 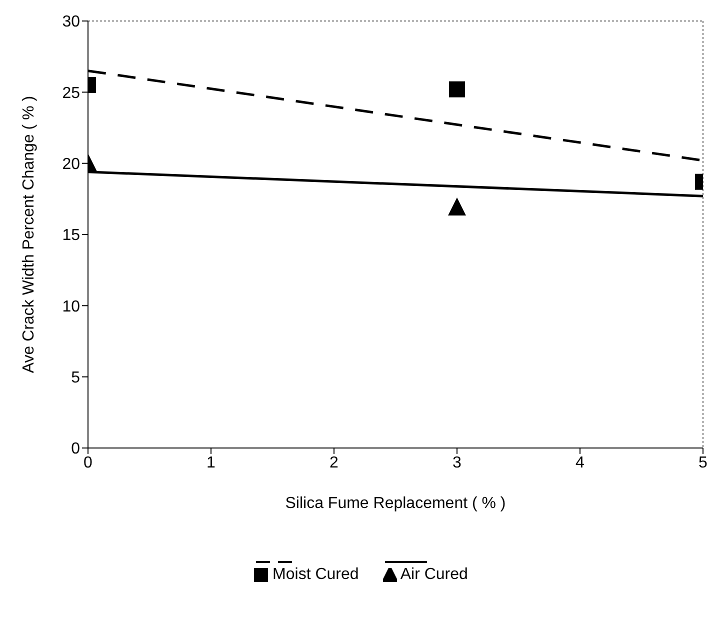 I want to click on y-tick-label: 10, so click(x=71, y=307).